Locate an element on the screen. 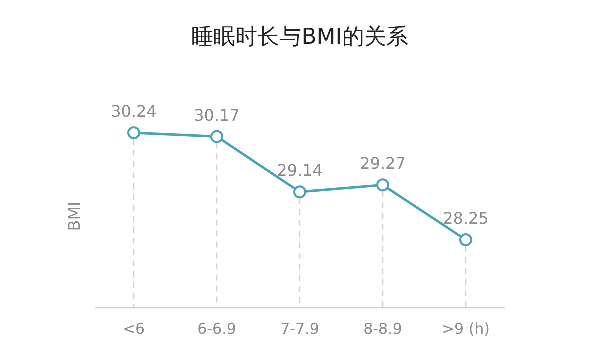 Image resolution: width=600 pixels, height=357 pixels. data-label: 29.14 is located at coordinates (300, 170).